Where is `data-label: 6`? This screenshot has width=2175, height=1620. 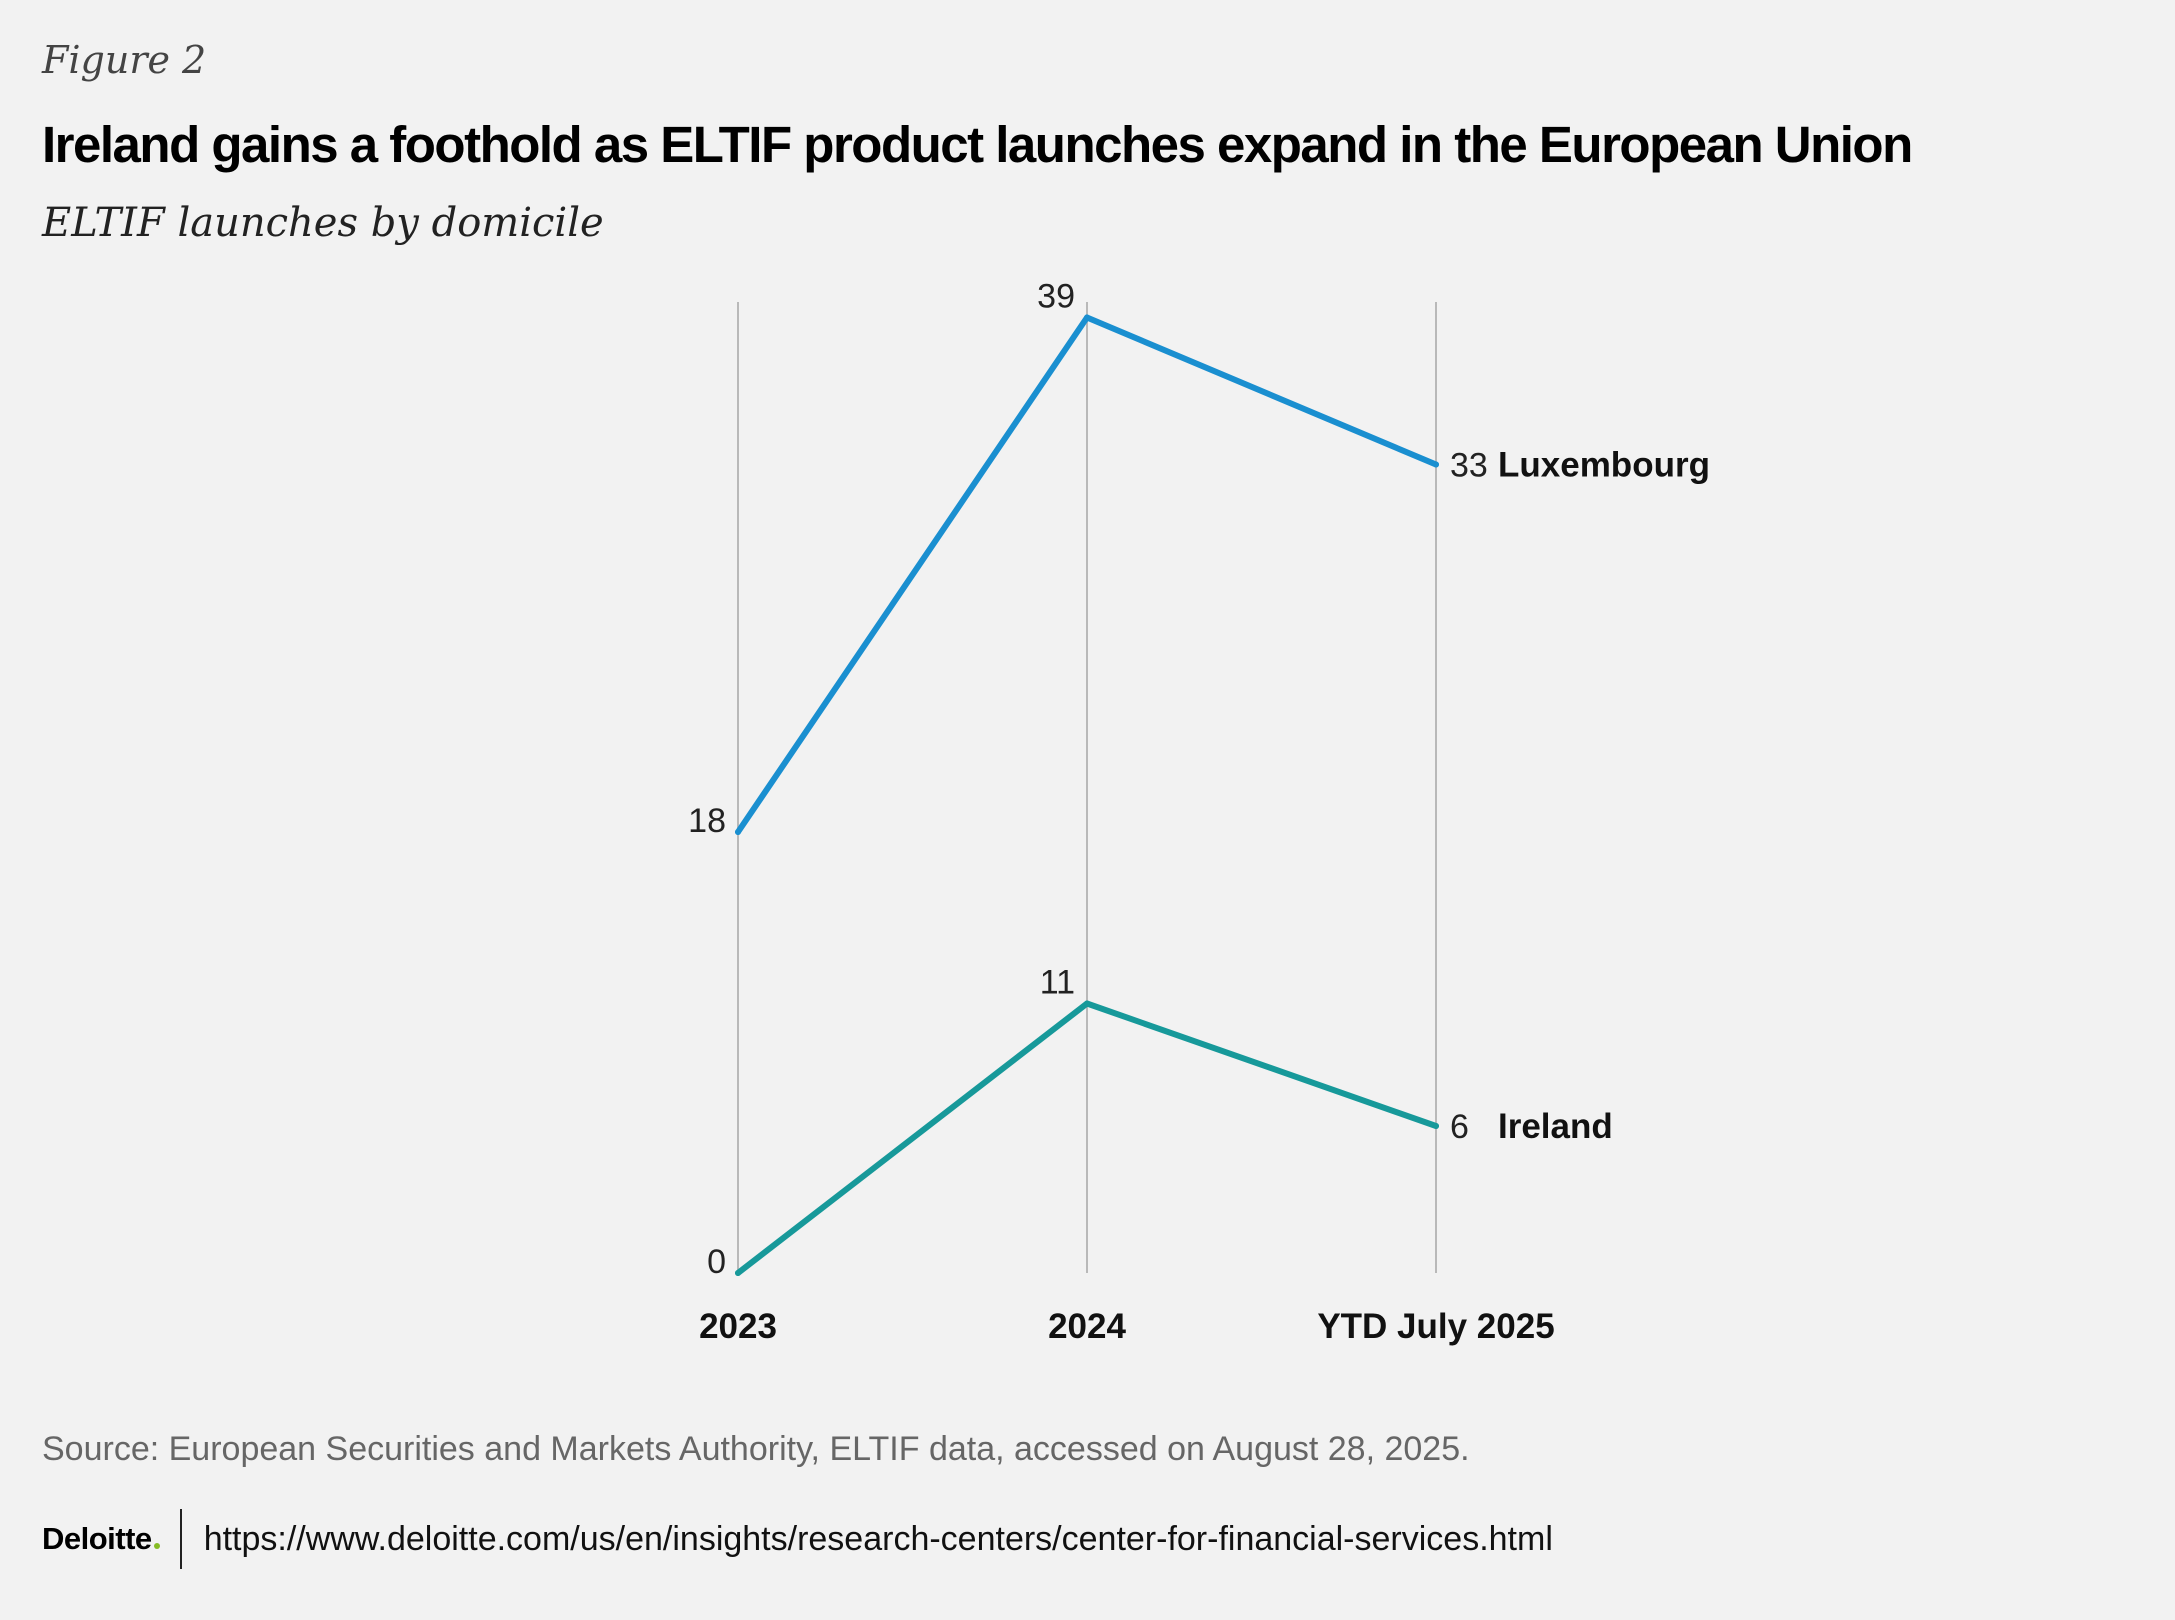
data-label: 6 is located at coordinates (1459, 1127).